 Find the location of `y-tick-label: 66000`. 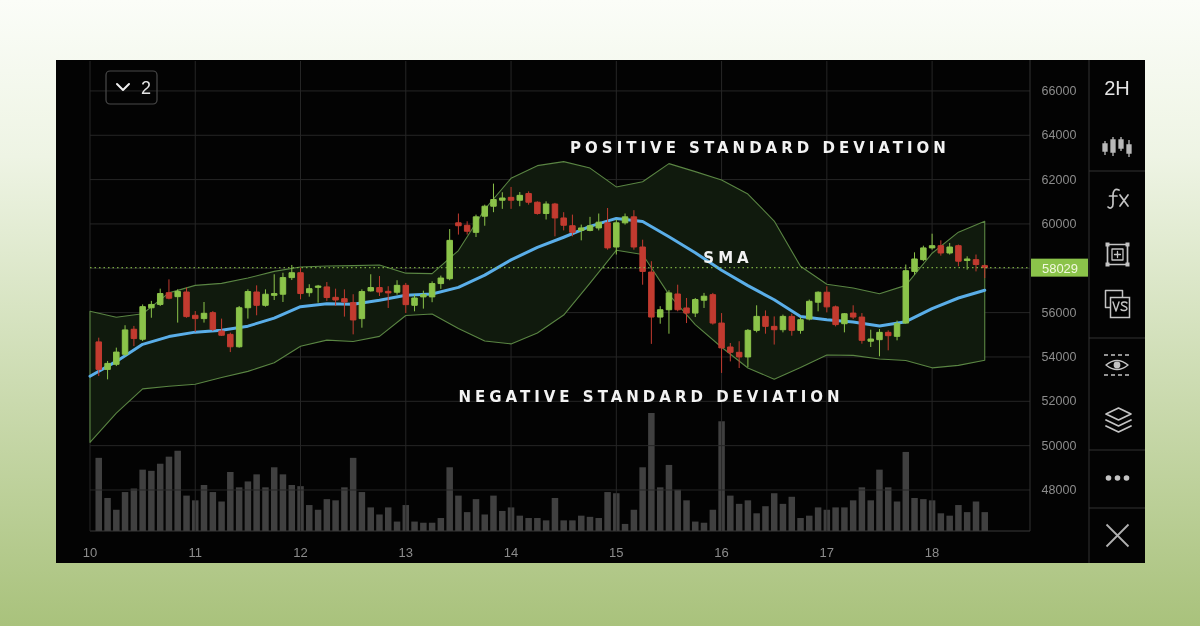

y-tick-label: 66000 is located at coordinates (1059, 90).